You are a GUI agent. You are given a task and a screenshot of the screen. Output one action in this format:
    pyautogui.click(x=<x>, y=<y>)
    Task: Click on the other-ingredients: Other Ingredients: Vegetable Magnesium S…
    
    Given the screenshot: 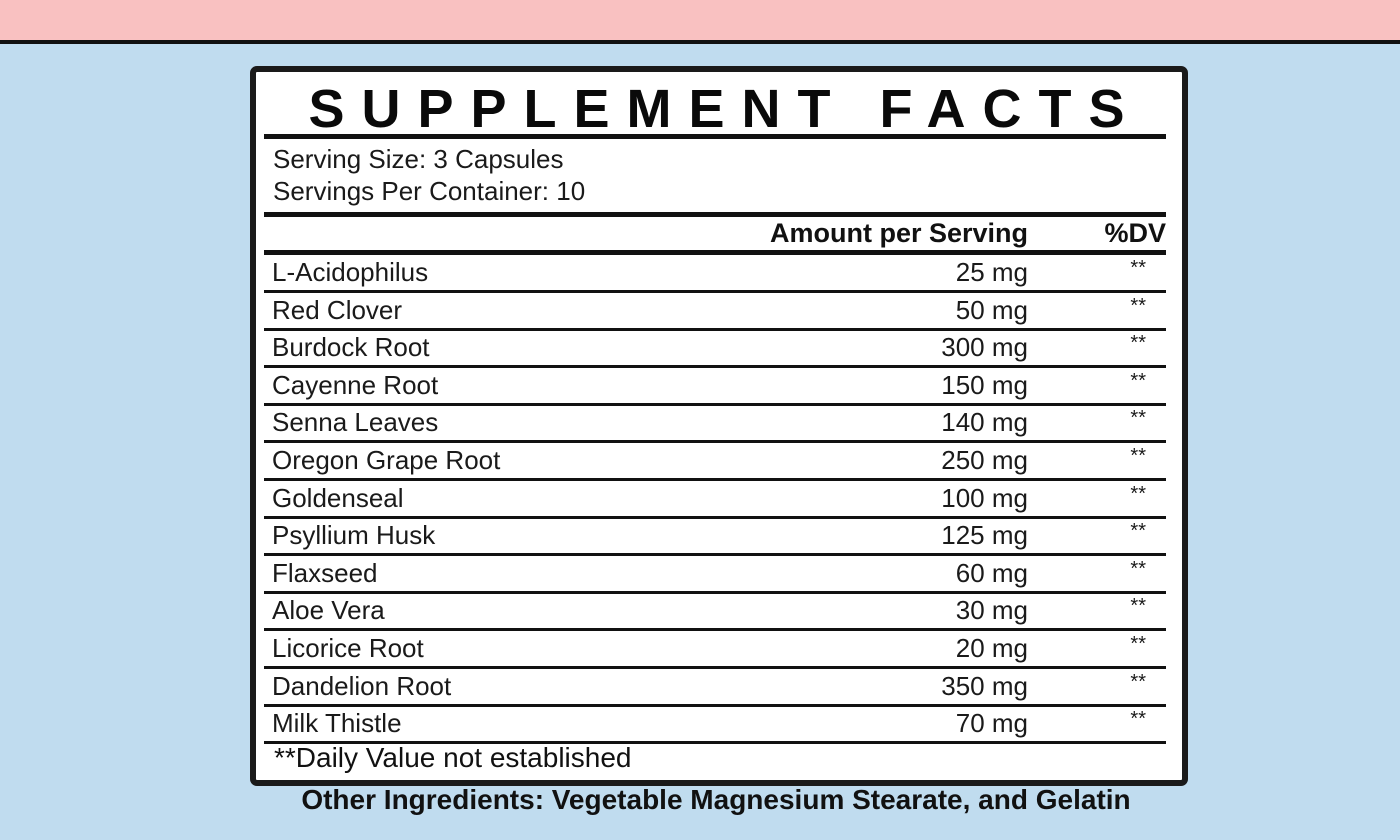 What is the action you would take?
    pyautogui.click(x=716, y=799)
    